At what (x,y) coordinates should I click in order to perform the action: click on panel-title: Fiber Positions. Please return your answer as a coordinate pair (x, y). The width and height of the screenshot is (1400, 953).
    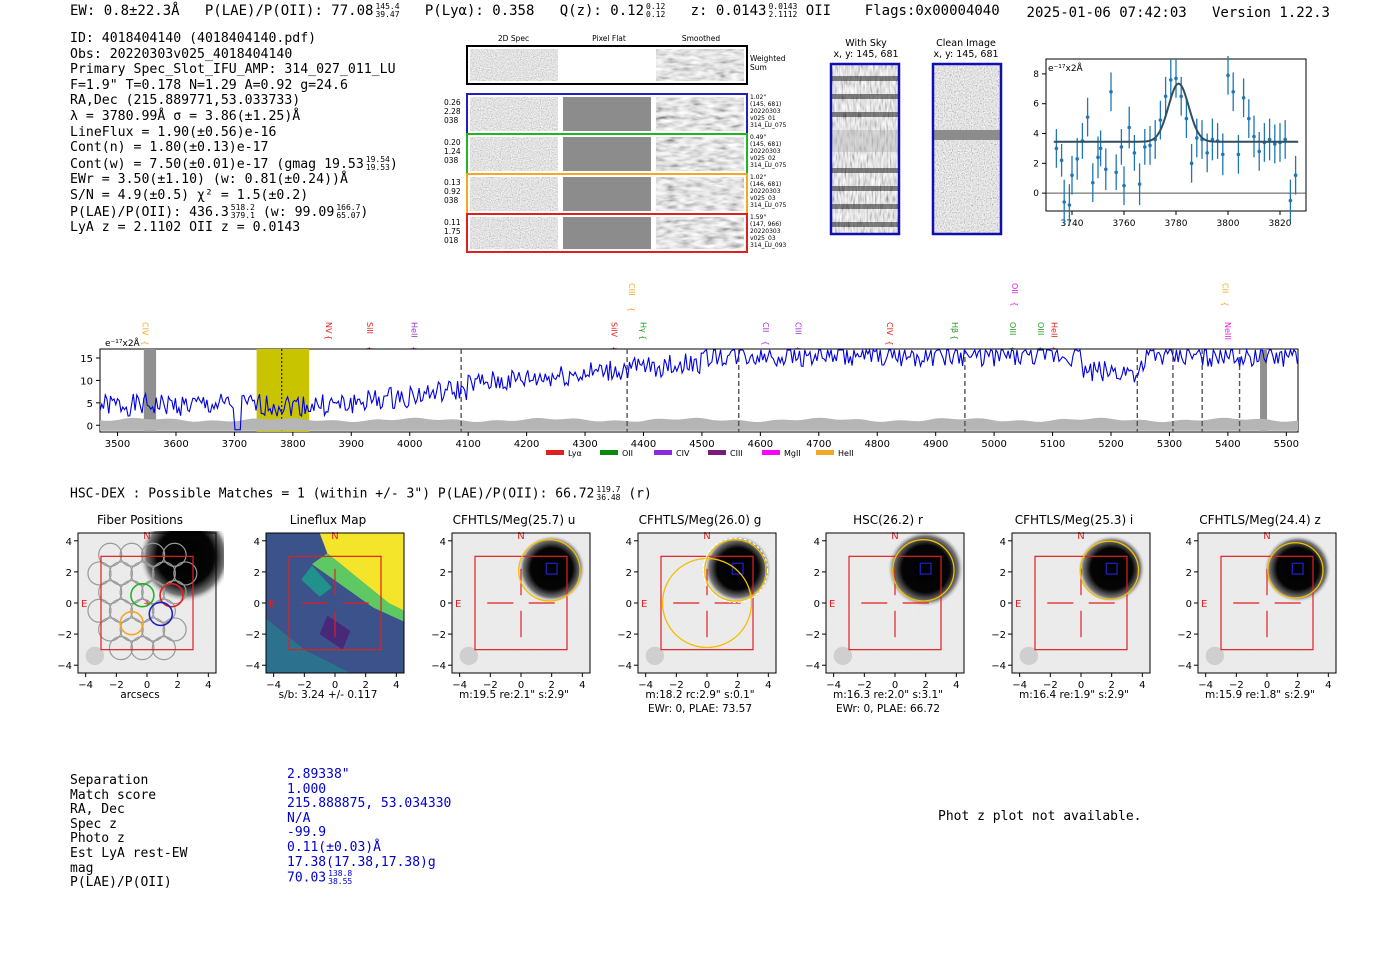
    Looking at the image, I should click on (140, 520).